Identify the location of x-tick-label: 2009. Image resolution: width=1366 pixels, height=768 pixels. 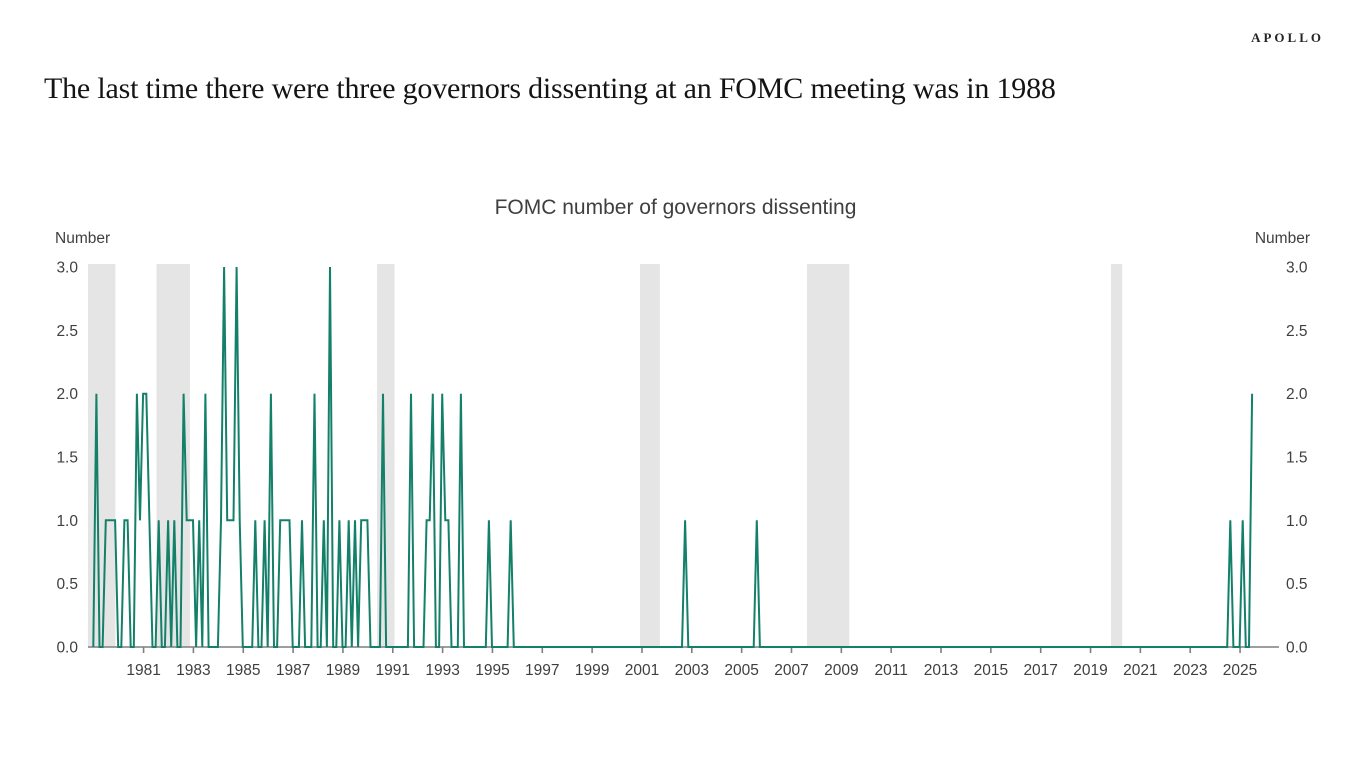
(841, 670).